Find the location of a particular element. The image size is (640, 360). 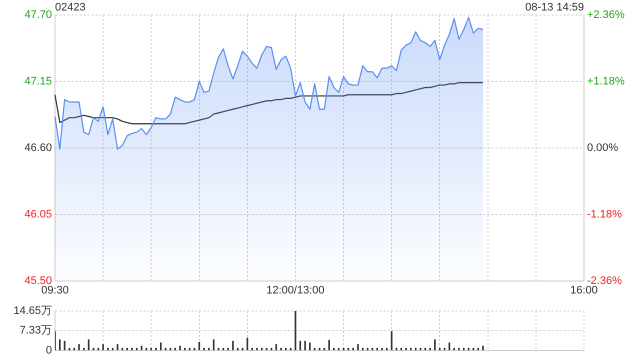

x-tick-label: 09:30 is located at coordinates (55, 290).